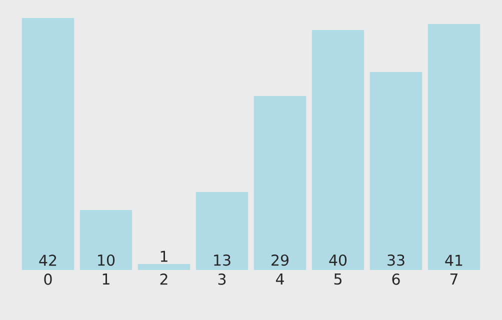  I want to click on data-label: 13, so click(222, 260).